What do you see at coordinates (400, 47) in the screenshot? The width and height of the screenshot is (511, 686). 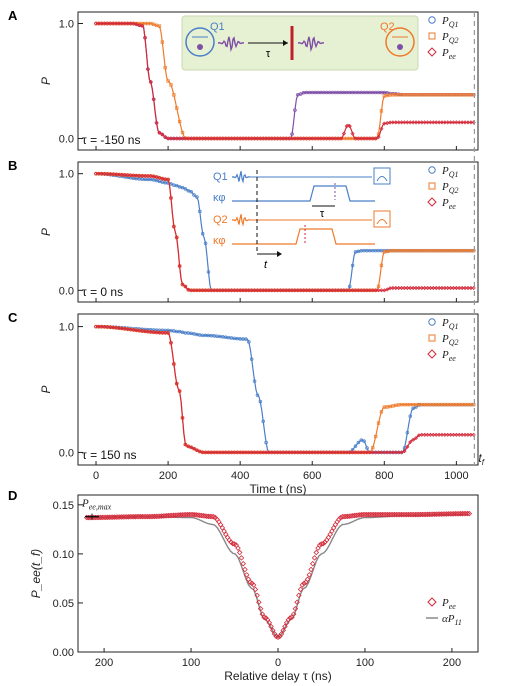 I see `q2-excitation-icon` at bounding box center [400, 47].